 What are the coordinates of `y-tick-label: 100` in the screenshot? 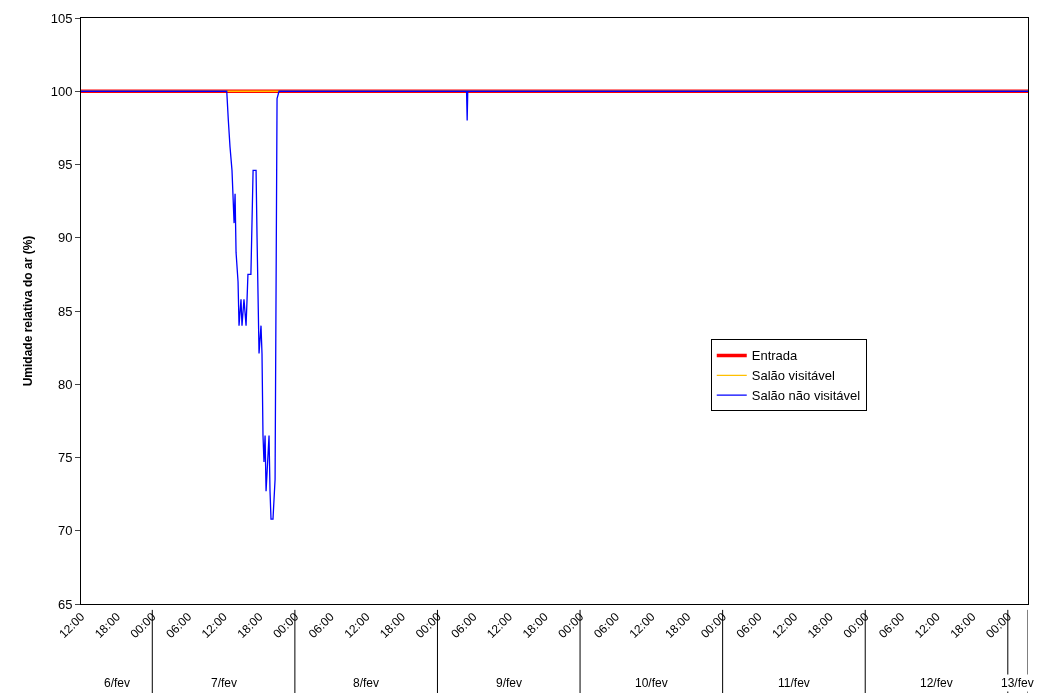 It's located at (61, 91).